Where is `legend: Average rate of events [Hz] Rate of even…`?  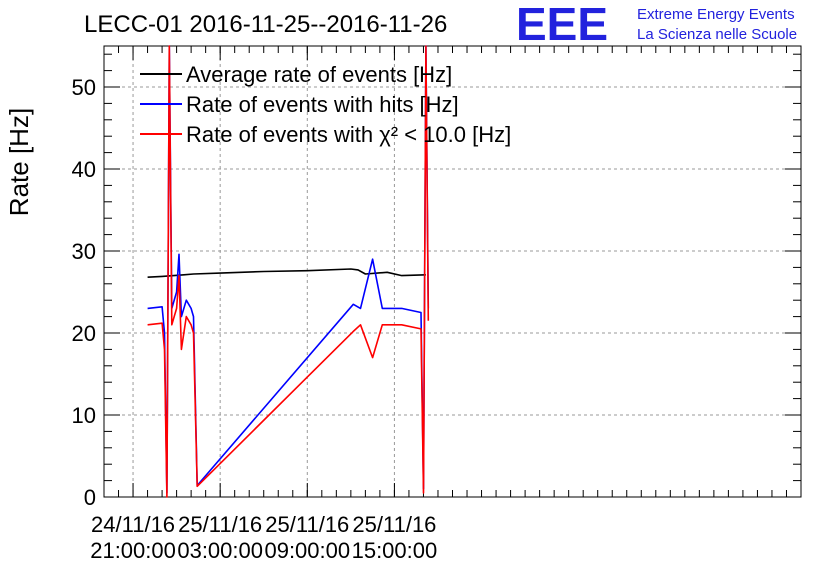 legend: Average rate of events [Hz] Rate of even… is located at coordinates (325, 104).